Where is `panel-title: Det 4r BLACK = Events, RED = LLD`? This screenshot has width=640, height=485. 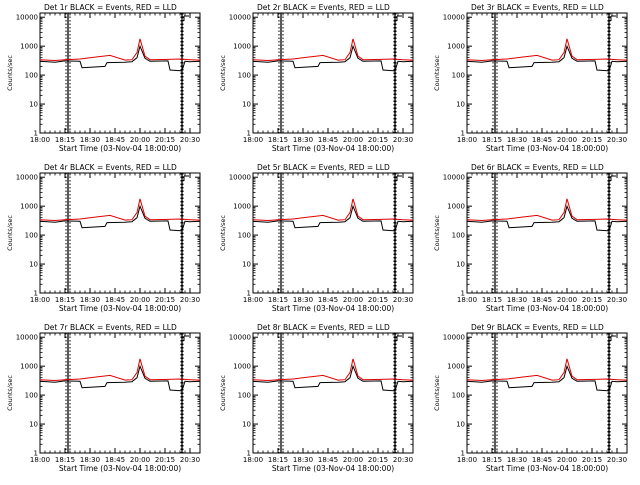
panel-title: Det 4r BLACK = Events, RED = LLD is located at coordinates (110, 167).